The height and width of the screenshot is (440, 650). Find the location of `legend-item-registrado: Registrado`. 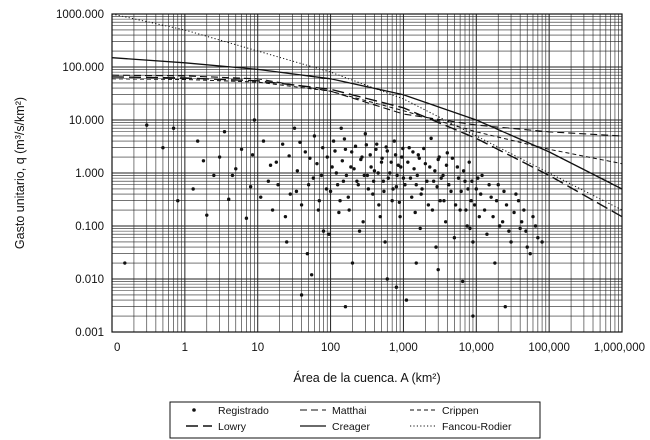

legend-item-registrado: Registrado is located at coordinates (230, 411).